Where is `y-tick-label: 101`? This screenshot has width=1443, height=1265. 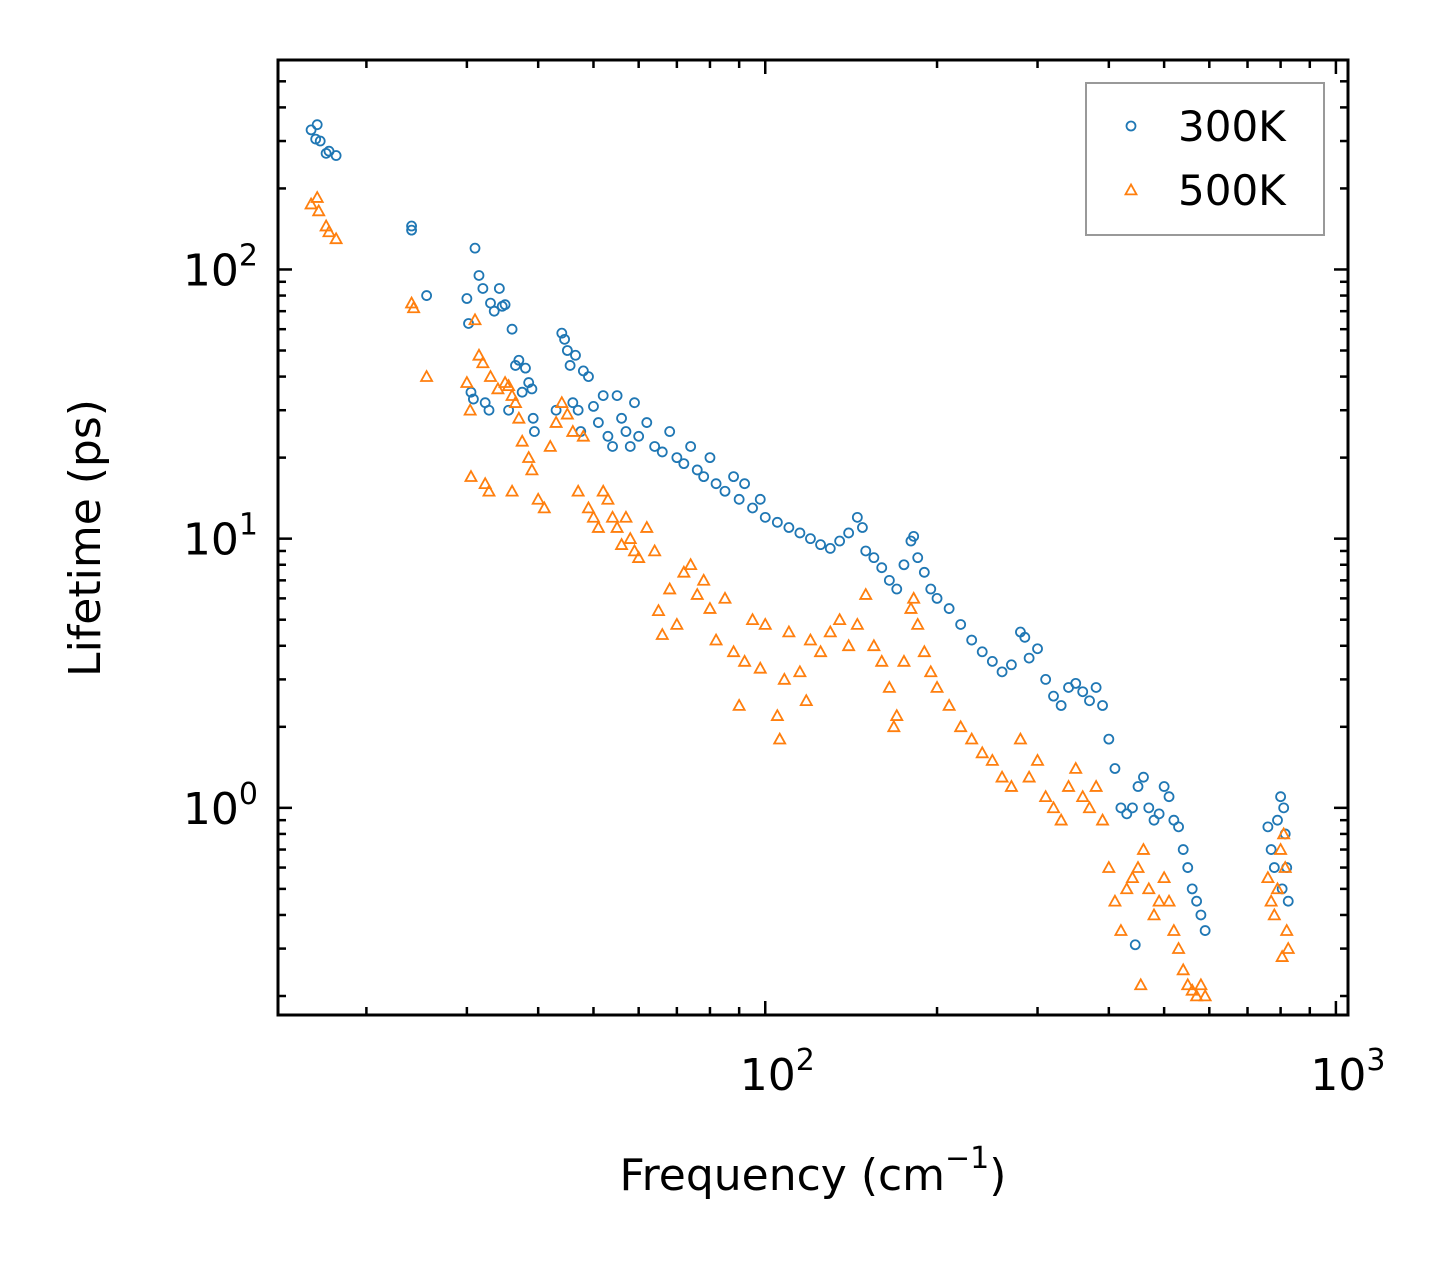 y-tick-label: 101 is located at coordinates (220, 537).